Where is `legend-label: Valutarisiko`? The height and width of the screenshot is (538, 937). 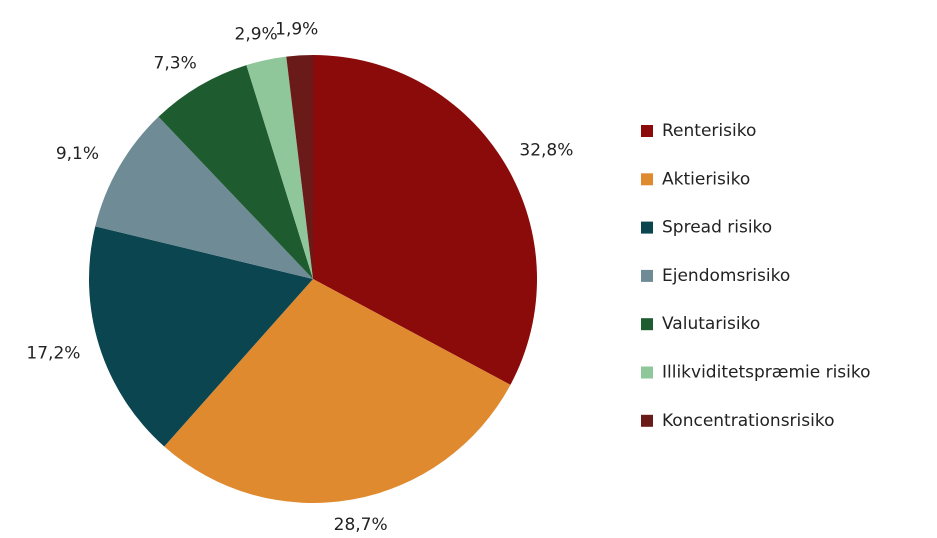
legend-label: Valutarisiko is located at coordinates (711, 324).